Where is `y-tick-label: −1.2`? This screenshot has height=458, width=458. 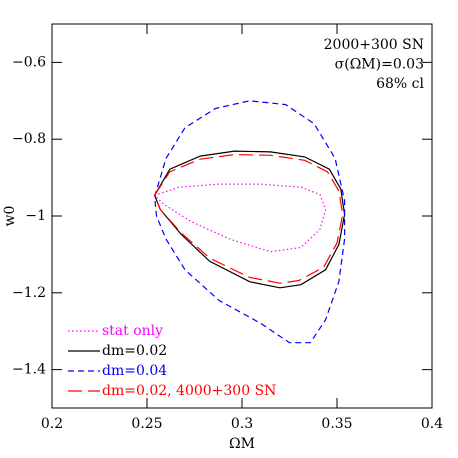 y-tick-label: −1.2 is located at coordinates (29, 293).